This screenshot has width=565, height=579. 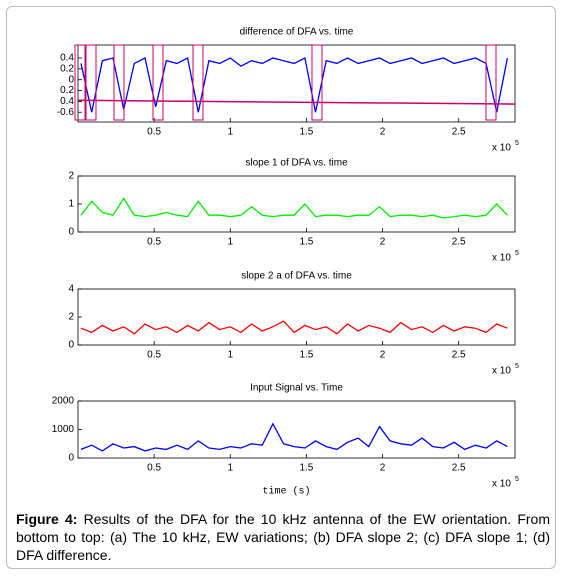 What do you see at coordinates (286, 492) in the screenshot?
I see `x-axis-label: time (s)` at bounding box center [286, 492].